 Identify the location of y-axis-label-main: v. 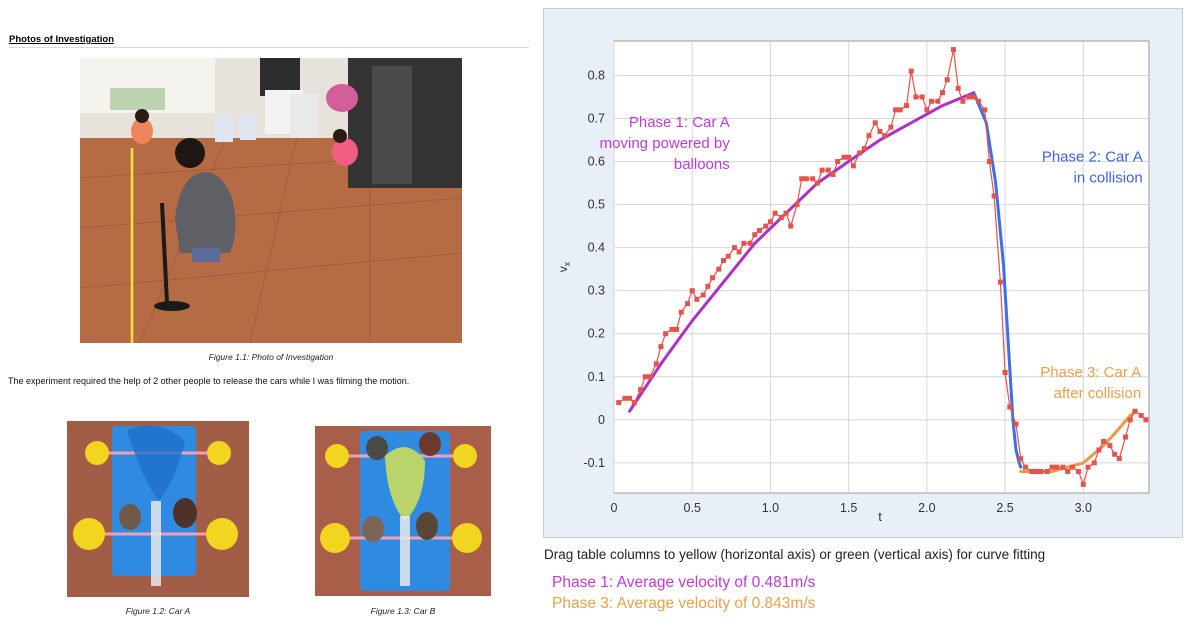
(563, 269).